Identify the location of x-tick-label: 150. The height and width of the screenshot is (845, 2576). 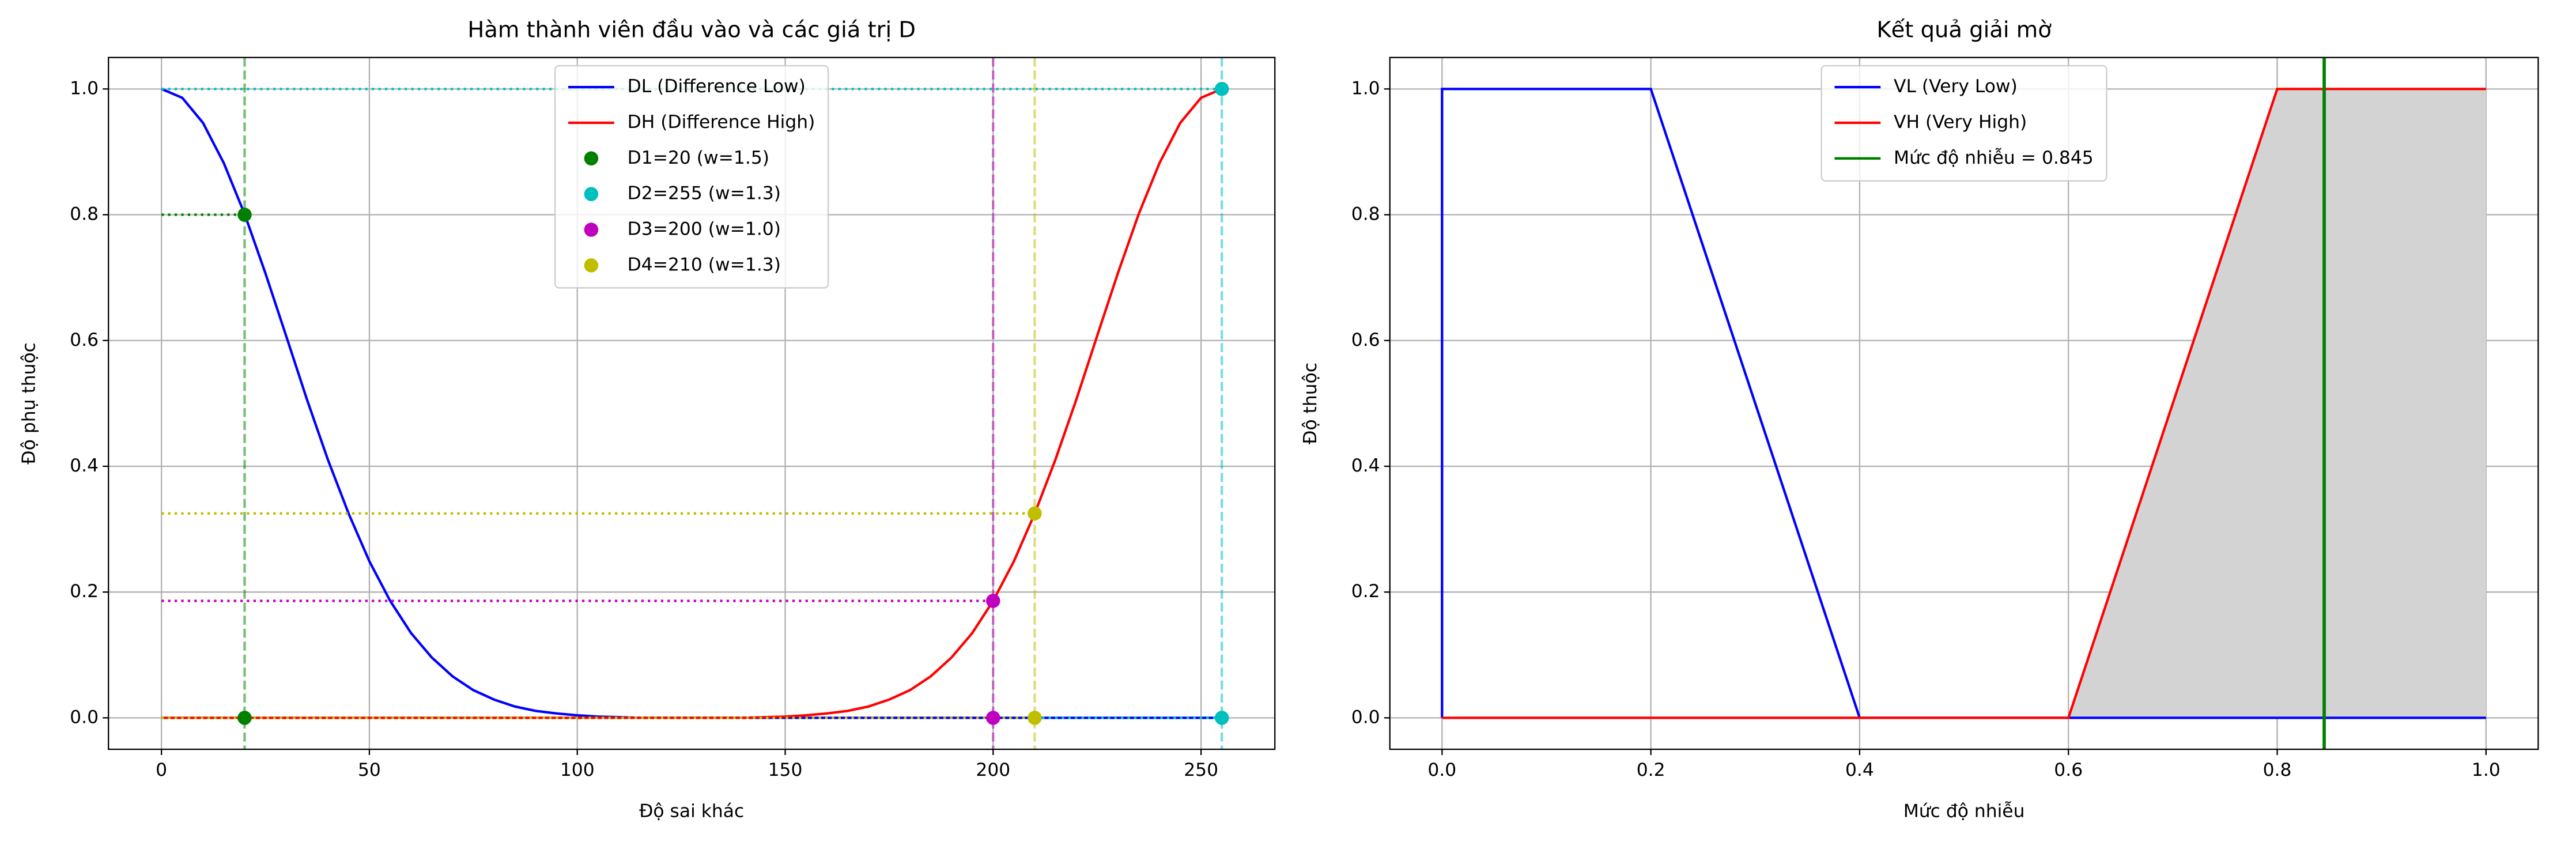
(785, 770).